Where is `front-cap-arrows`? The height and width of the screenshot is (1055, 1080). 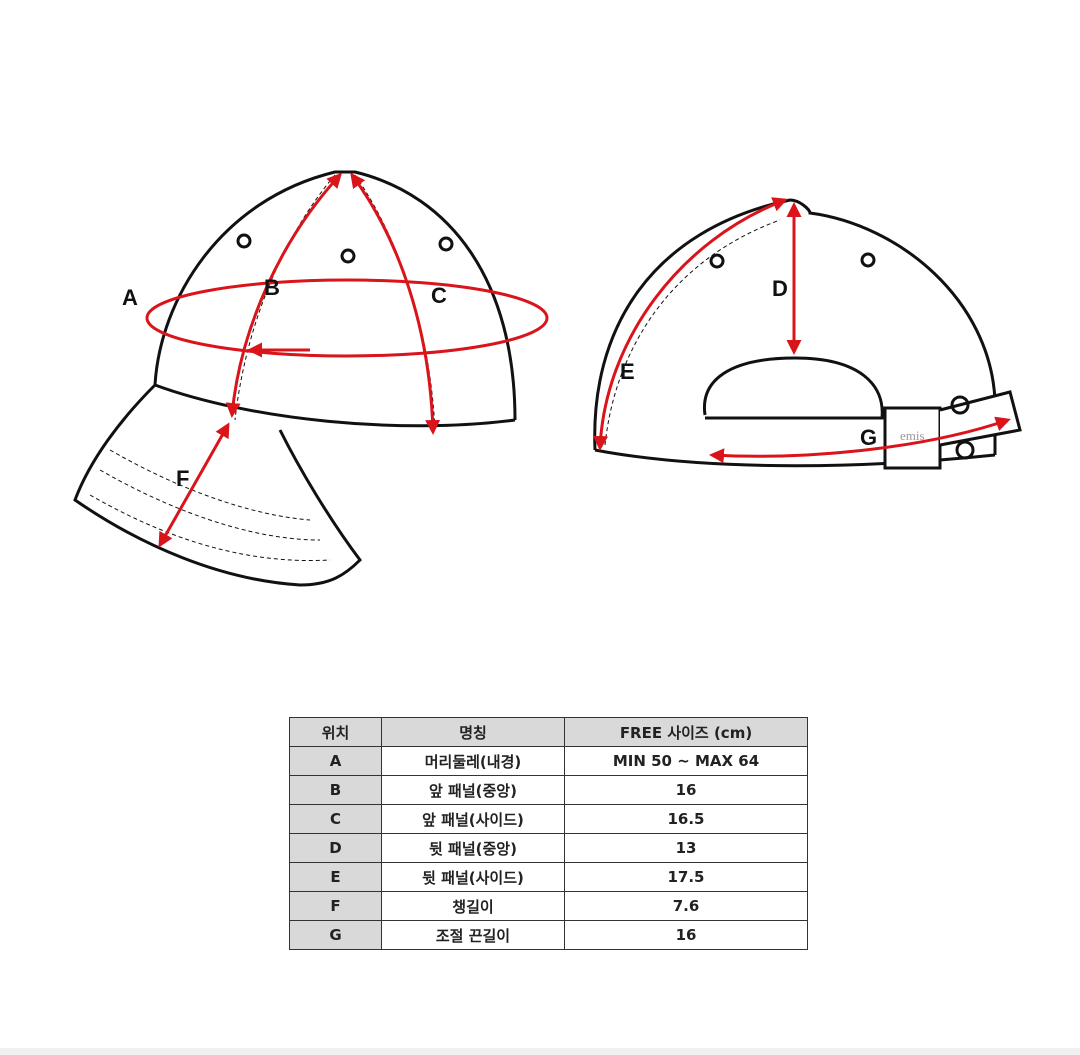
front-cap-arrows is located at coordinates (347, 360).